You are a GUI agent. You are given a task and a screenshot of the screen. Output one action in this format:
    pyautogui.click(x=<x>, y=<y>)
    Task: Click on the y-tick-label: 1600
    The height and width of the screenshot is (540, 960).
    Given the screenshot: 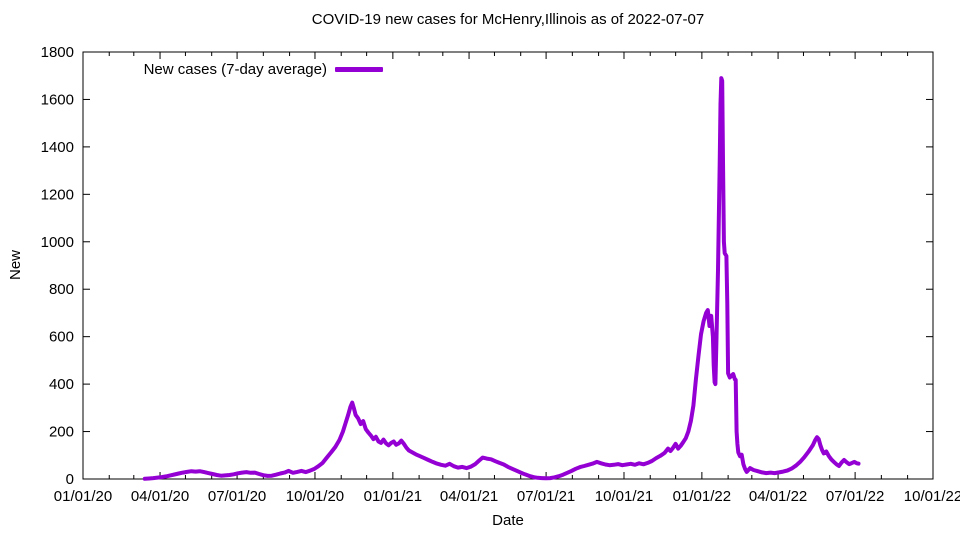 What is the action you would take?
    pyautogui.click(x=57, y=99)
    